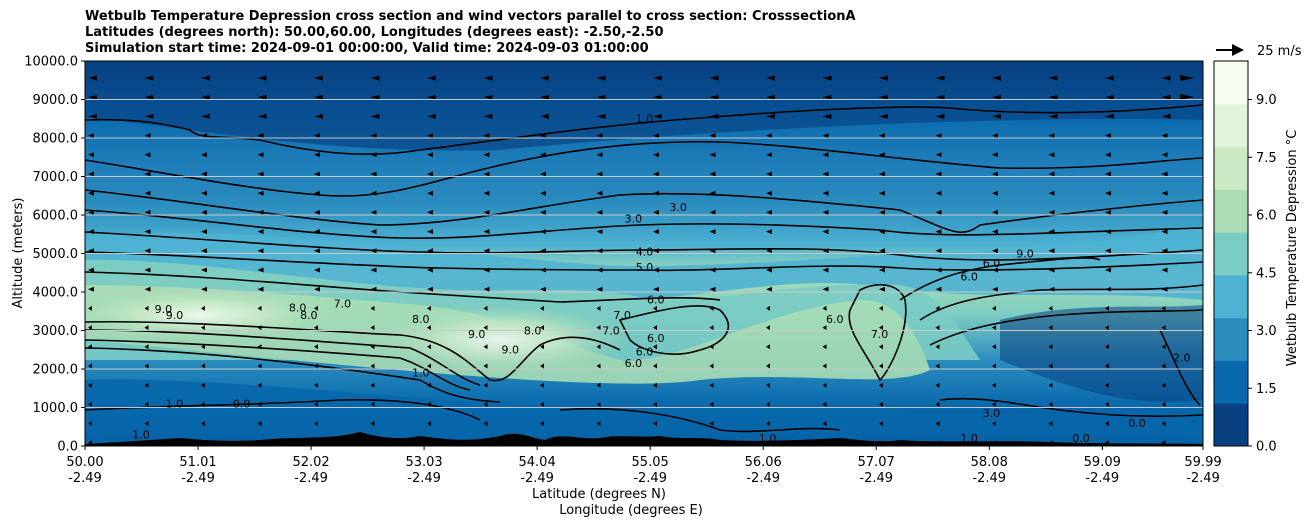 The image size is (1312, 526). What do you see at coordinates (423, 462) in the screenshot?
I see `x-tick-label-lat: 53.03` at bounding box center [423, 462].